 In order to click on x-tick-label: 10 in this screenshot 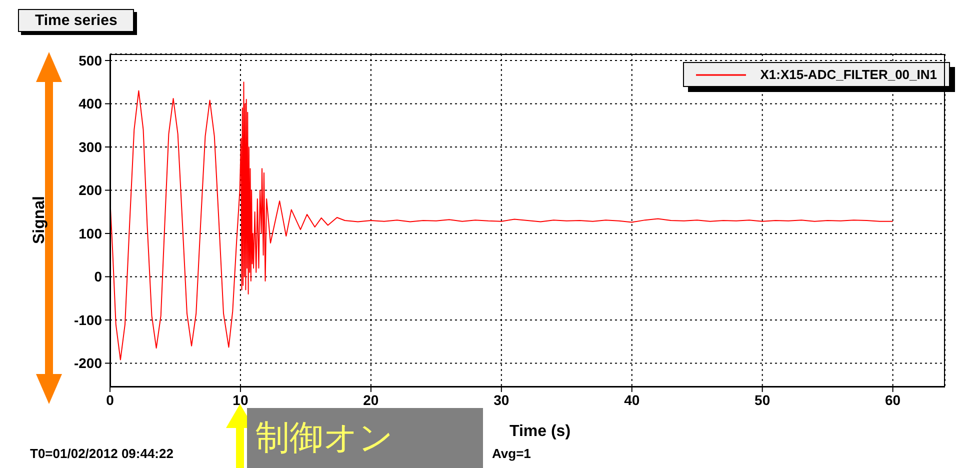, I will do `click(240, 400)`.